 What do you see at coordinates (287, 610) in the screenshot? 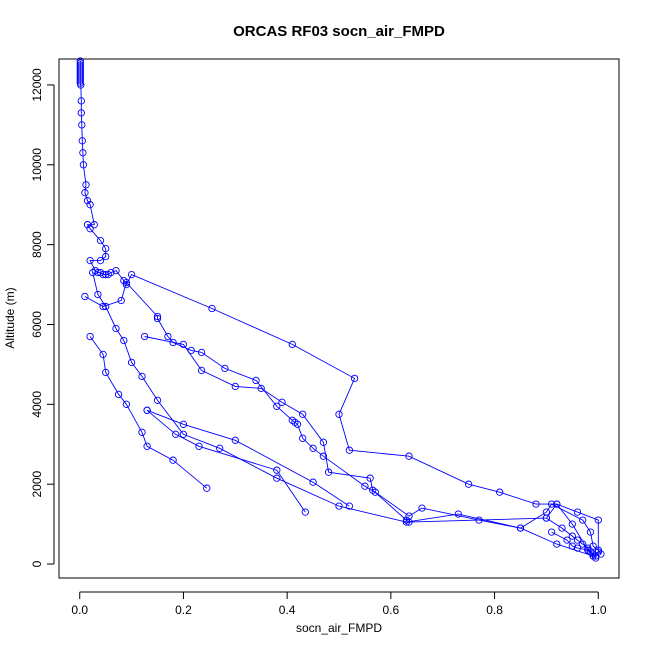
I see `x-tick-label: 0.4` at bounding box center [287, 610].